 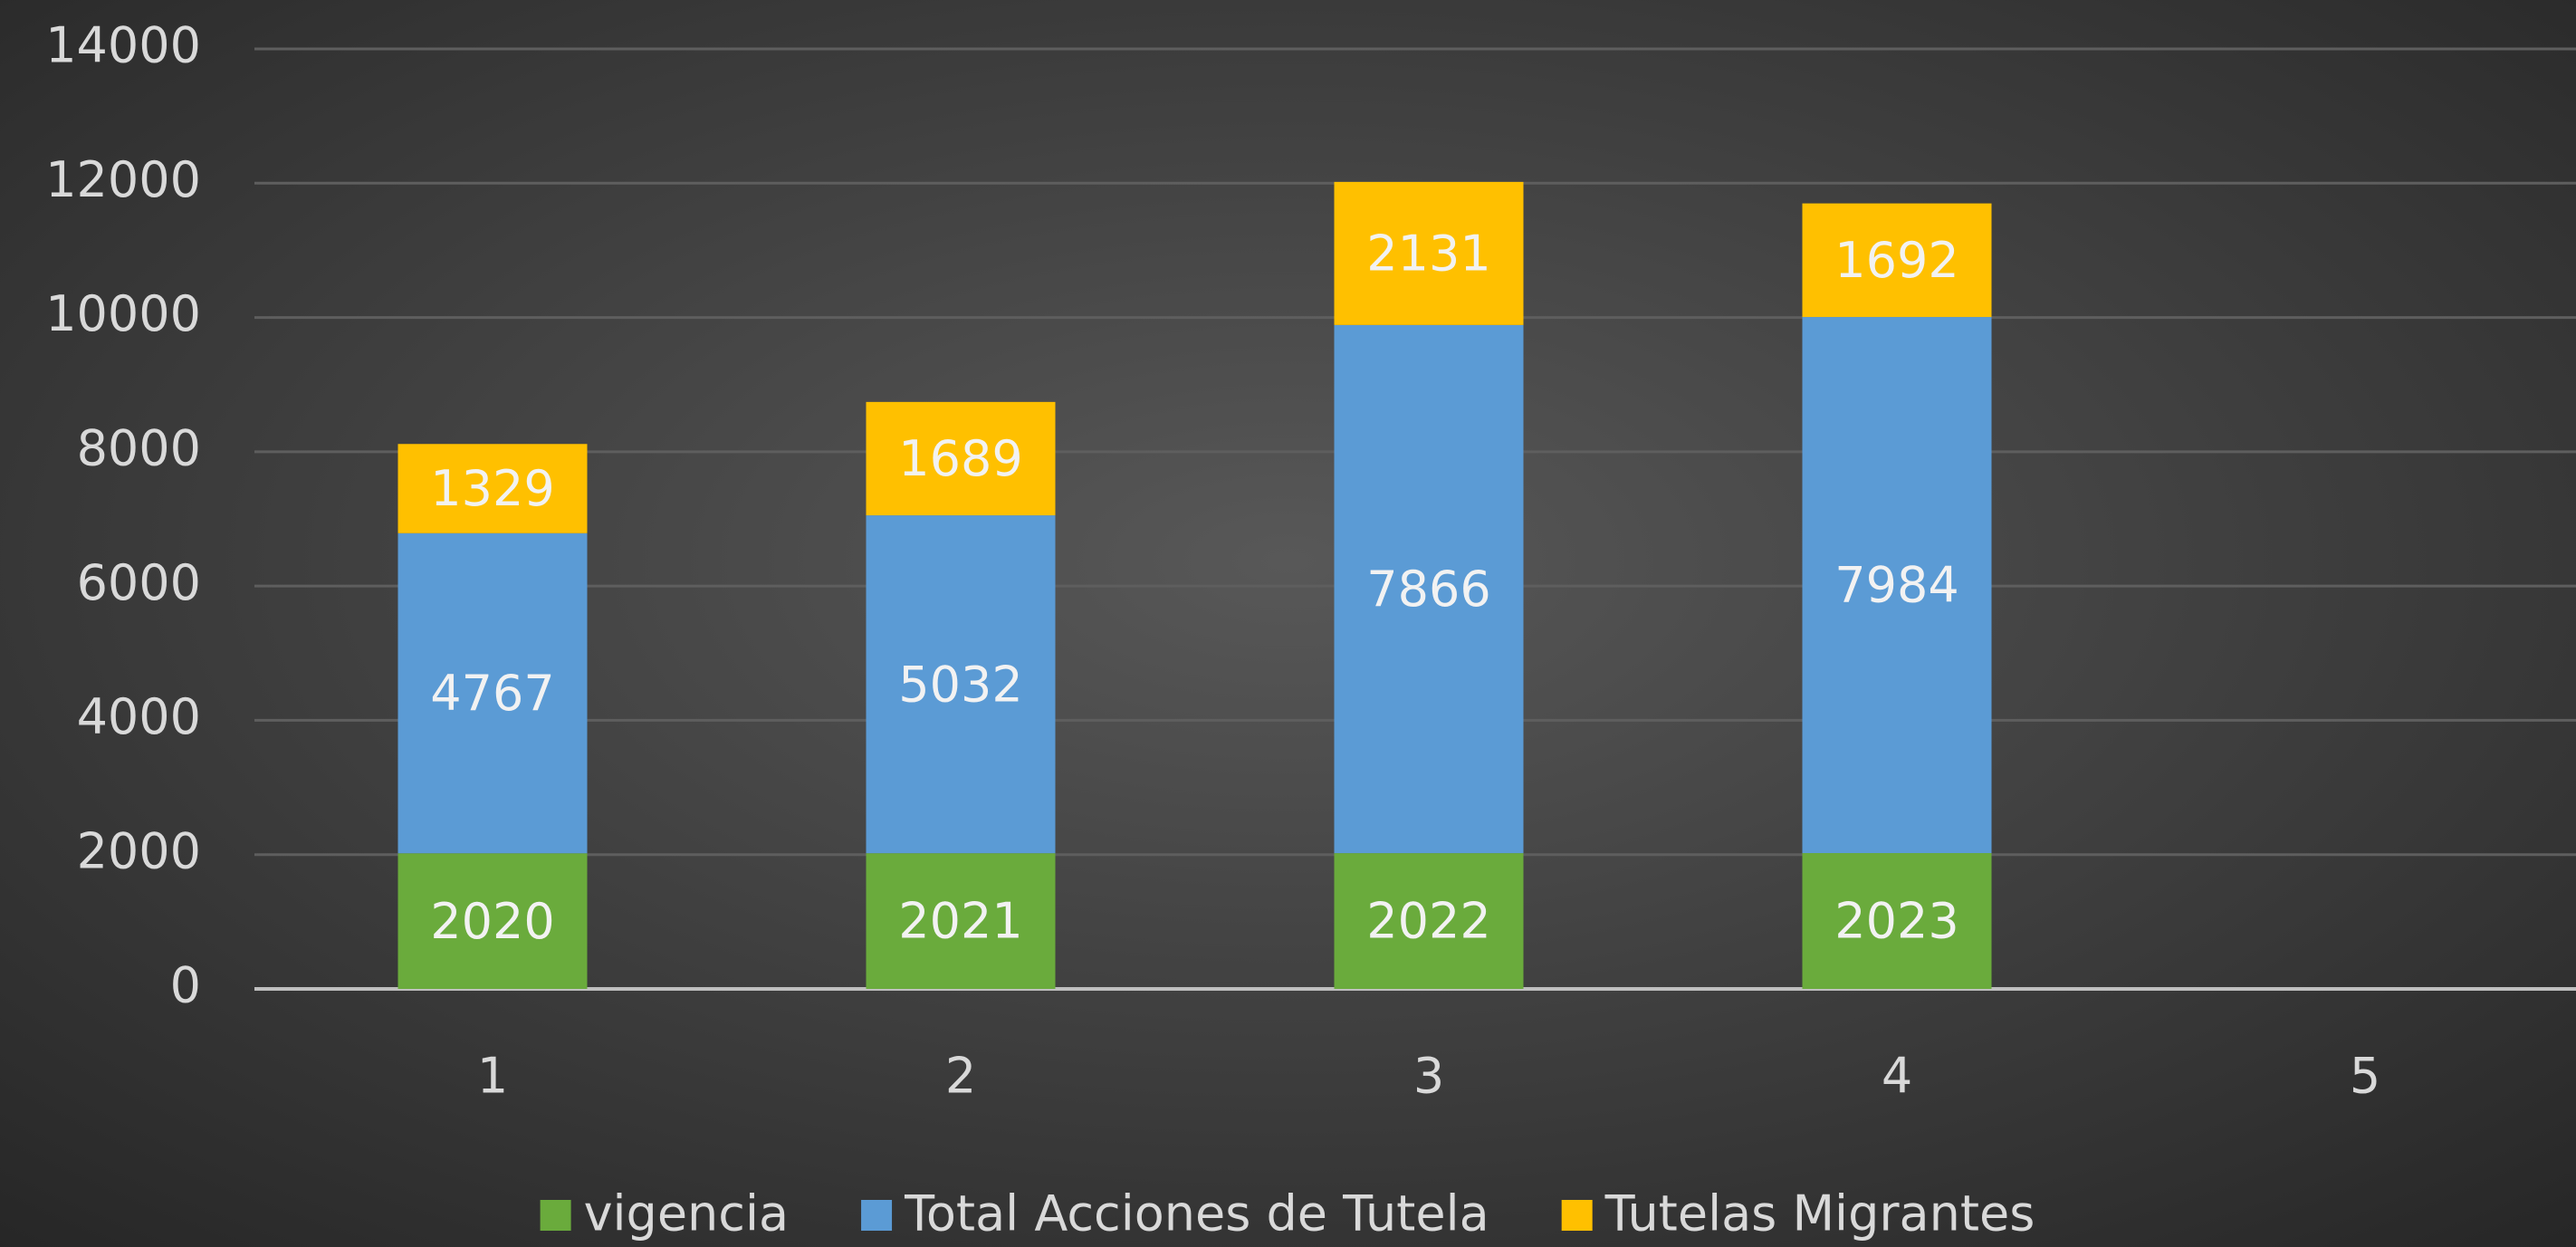 I want to click on data-label: 5032, so click(x=960, y=684).